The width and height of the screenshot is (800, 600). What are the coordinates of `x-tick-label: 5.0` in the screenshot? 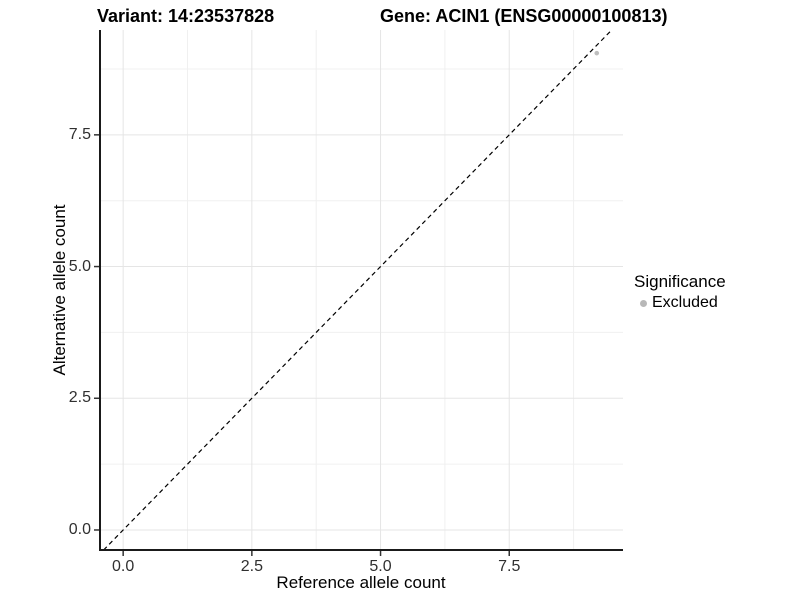 It's located at (380, 566).